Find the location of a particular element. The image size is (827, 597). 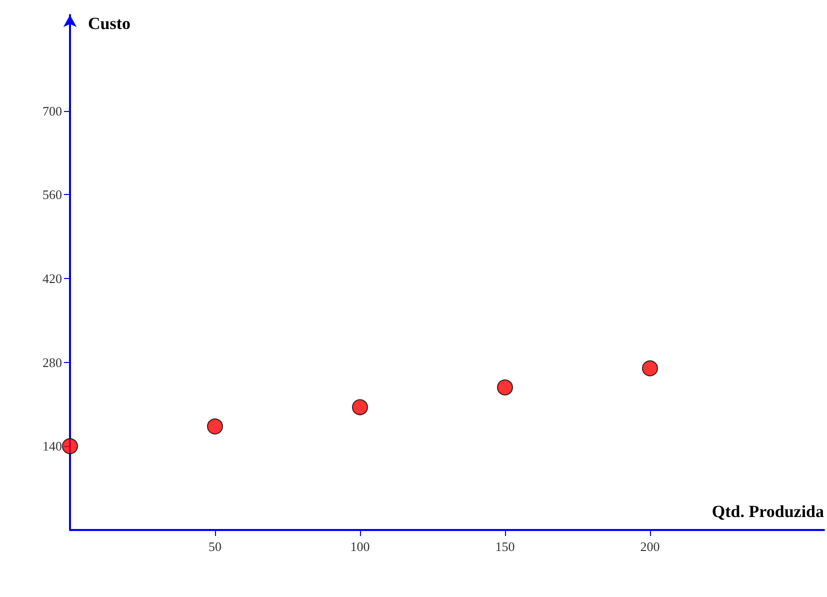

y-tick-label: 420 is located at coordinates (52, 278).